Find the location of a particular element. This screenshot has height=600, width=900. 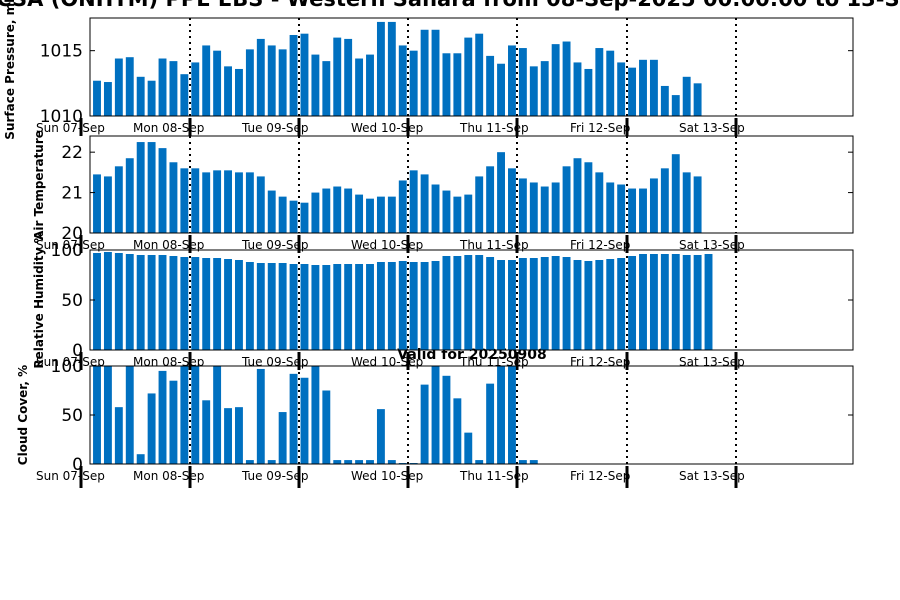

y-axis-label: Surface Pressure, mb is located at coordinates (10, 70).